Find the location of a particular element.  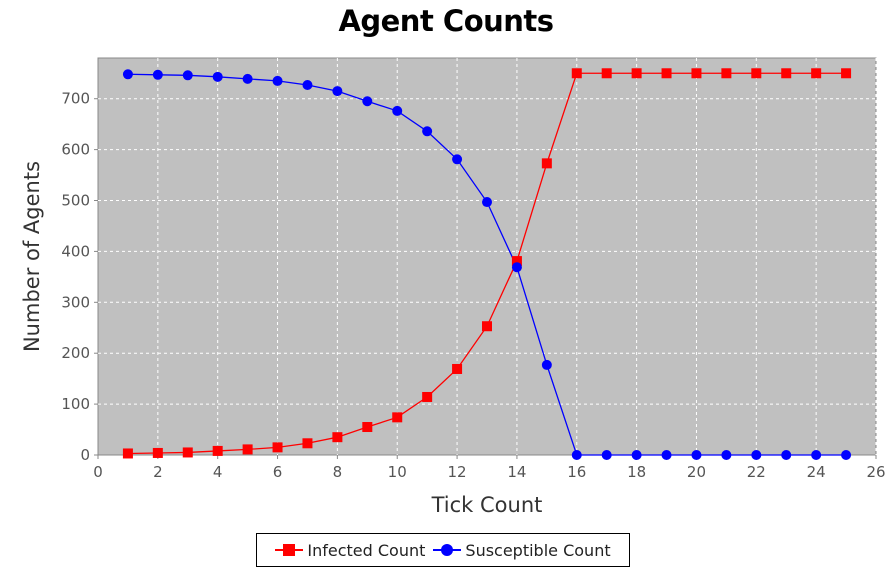

legend-label-susceptible: Susceptible Count is located at coordinates (538, 550).